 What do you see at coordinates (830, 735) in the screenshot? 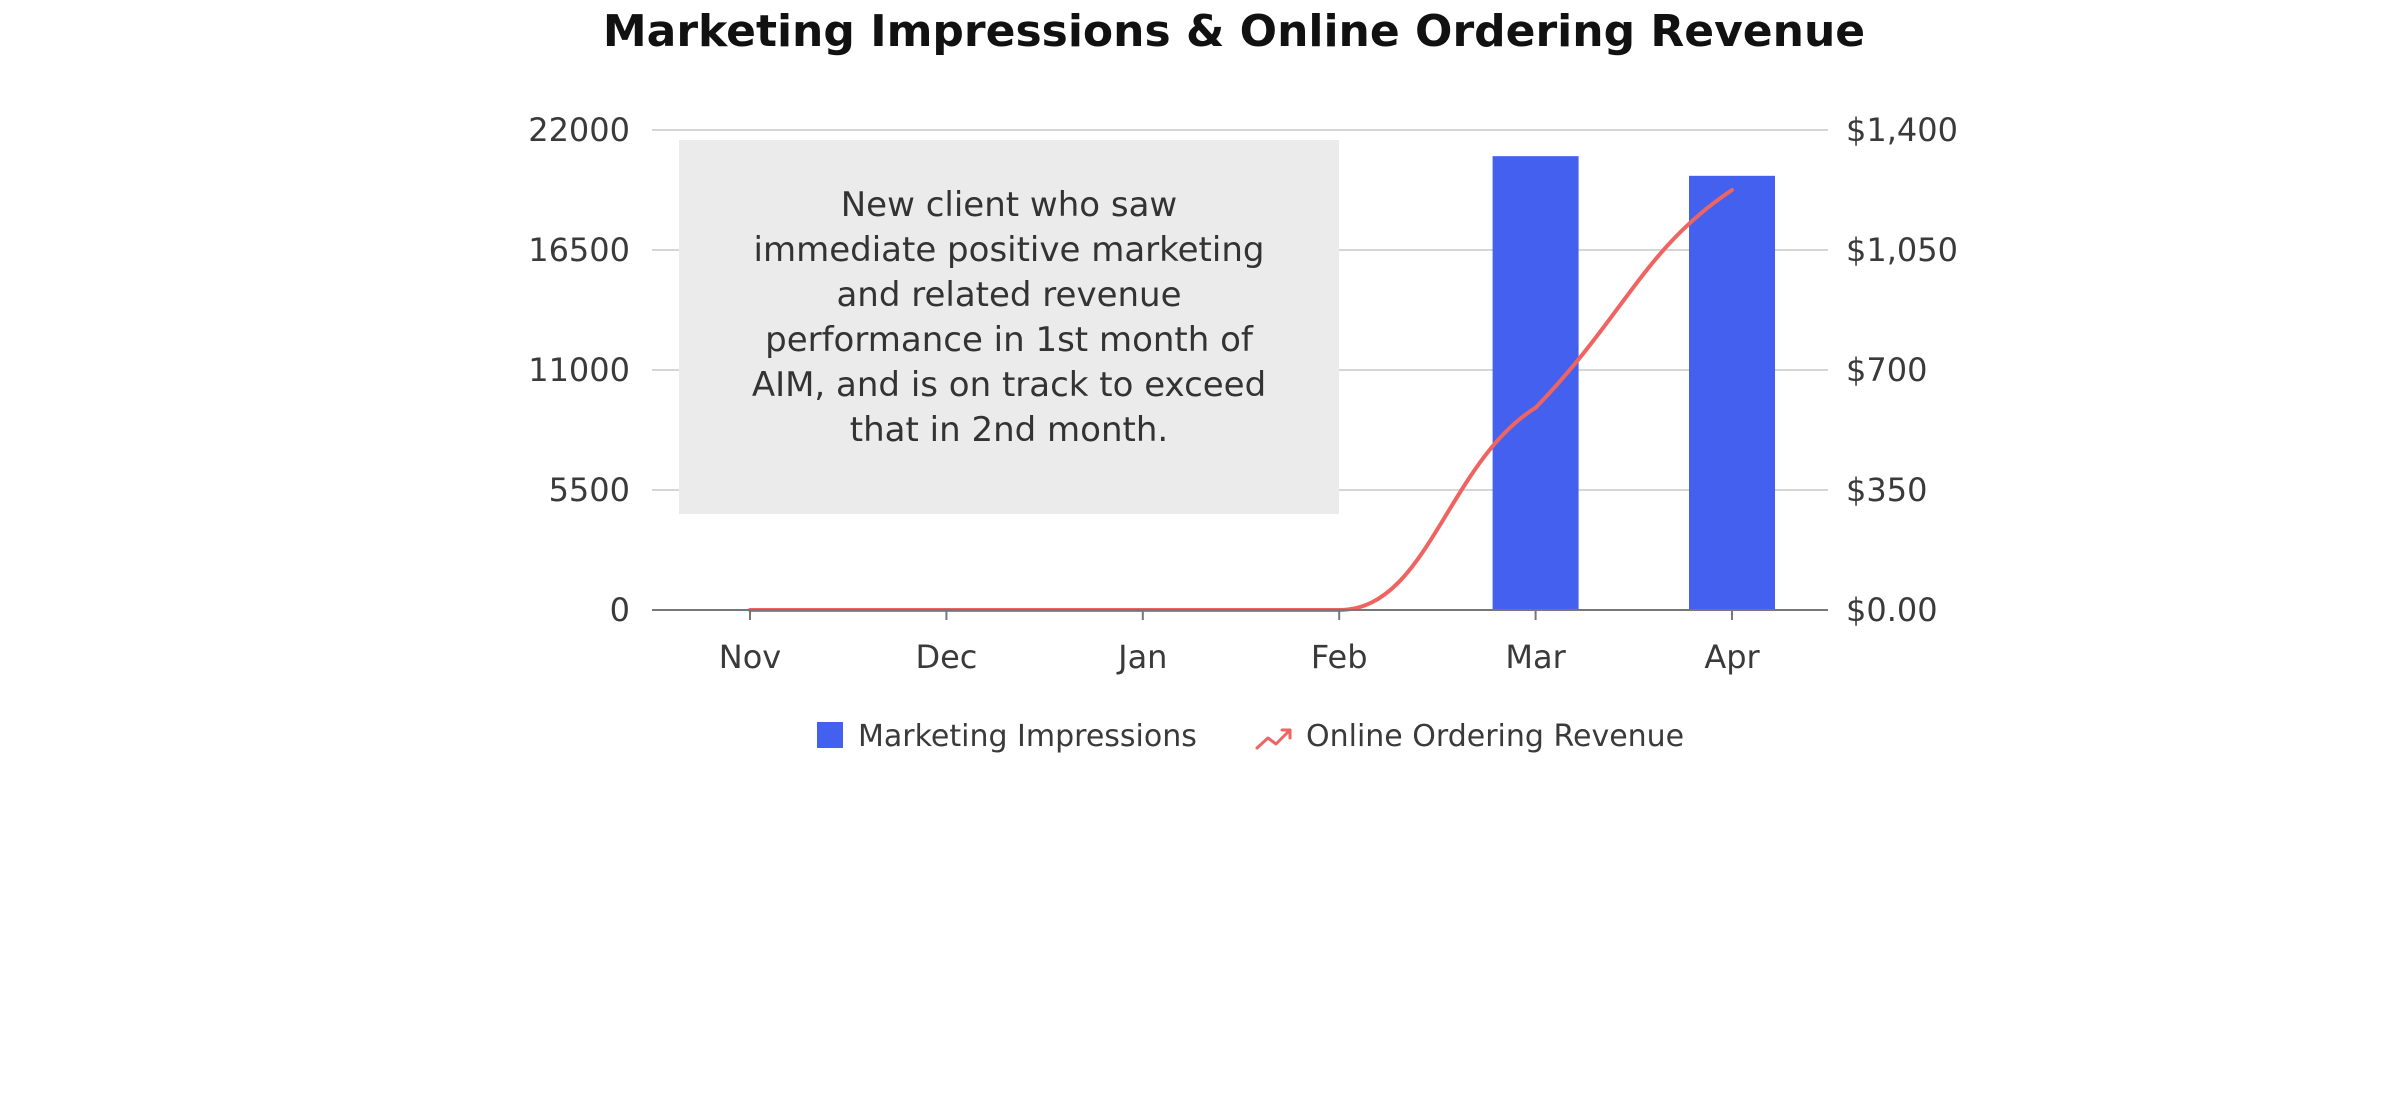
I see `legend-swatch-marketing-impressions` at bounding box center [830, 735].